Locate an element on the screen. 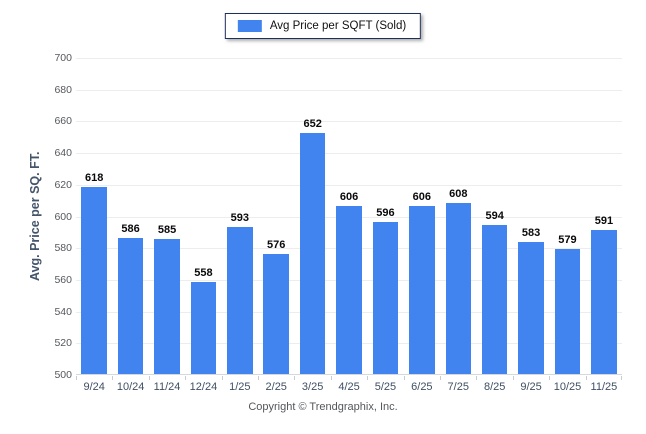 The width and height of the screenshot is (646, 434). bar-slot-9-24: 618 is located at coordinates (94, 216).